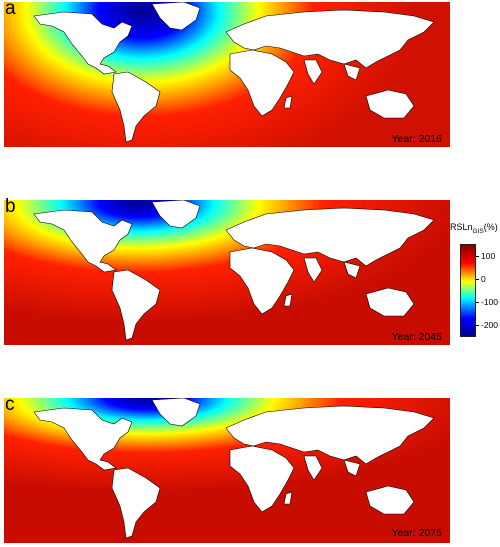 This screenshot has width=500, height=547. What do you see at coordinates (488, 255) in the screenshot?
I see `colorbar-tick-label: 100` at bounding box center [488, 255].